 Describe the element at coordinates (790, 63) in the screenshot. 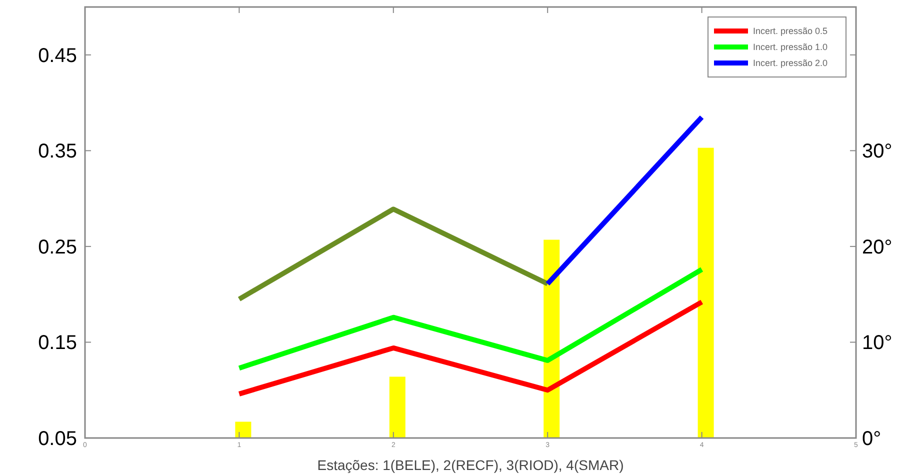

I see `legend-label: Incert. pressão 2.0` at that location.